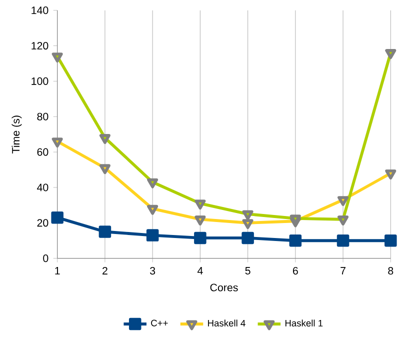 The height and width of the screenshot is (341, 400). What do you see at coordinates (159, 323) in the screenshot?
I see `legend-label: C++` at bounding box center [159, 323].